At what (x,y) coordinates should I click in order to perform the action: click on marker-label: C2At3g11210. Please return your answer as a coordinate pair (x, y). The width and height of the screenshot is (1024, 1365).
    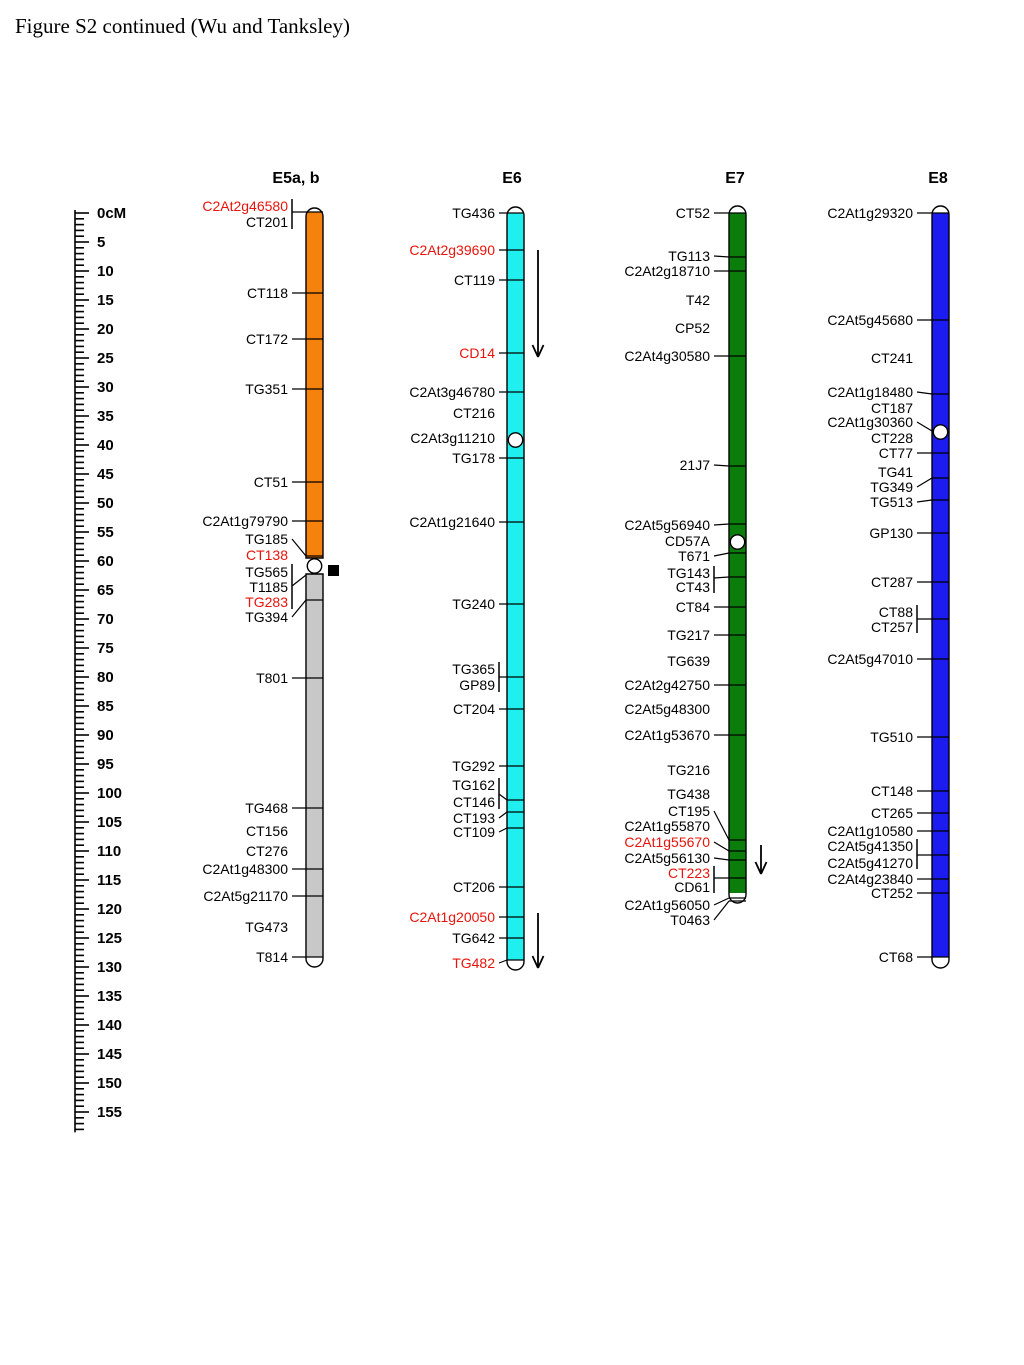
    Looking at the image, I should click on (452, 438).